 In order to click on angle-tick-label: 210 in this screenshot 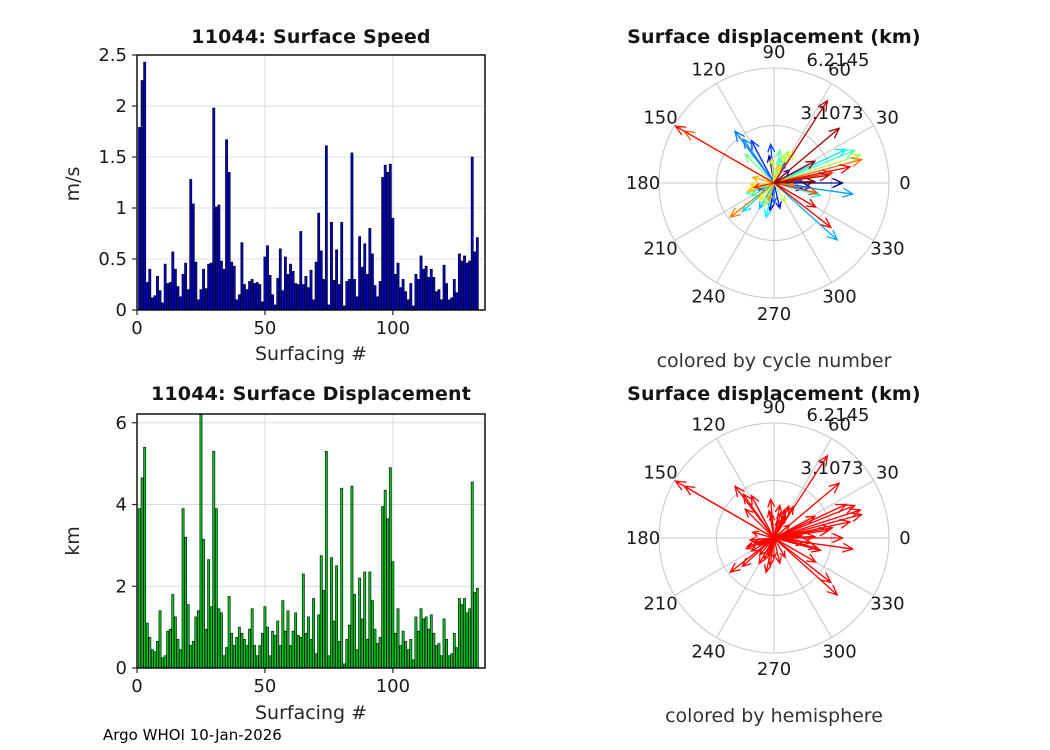, I will do `click(660, 249)`.